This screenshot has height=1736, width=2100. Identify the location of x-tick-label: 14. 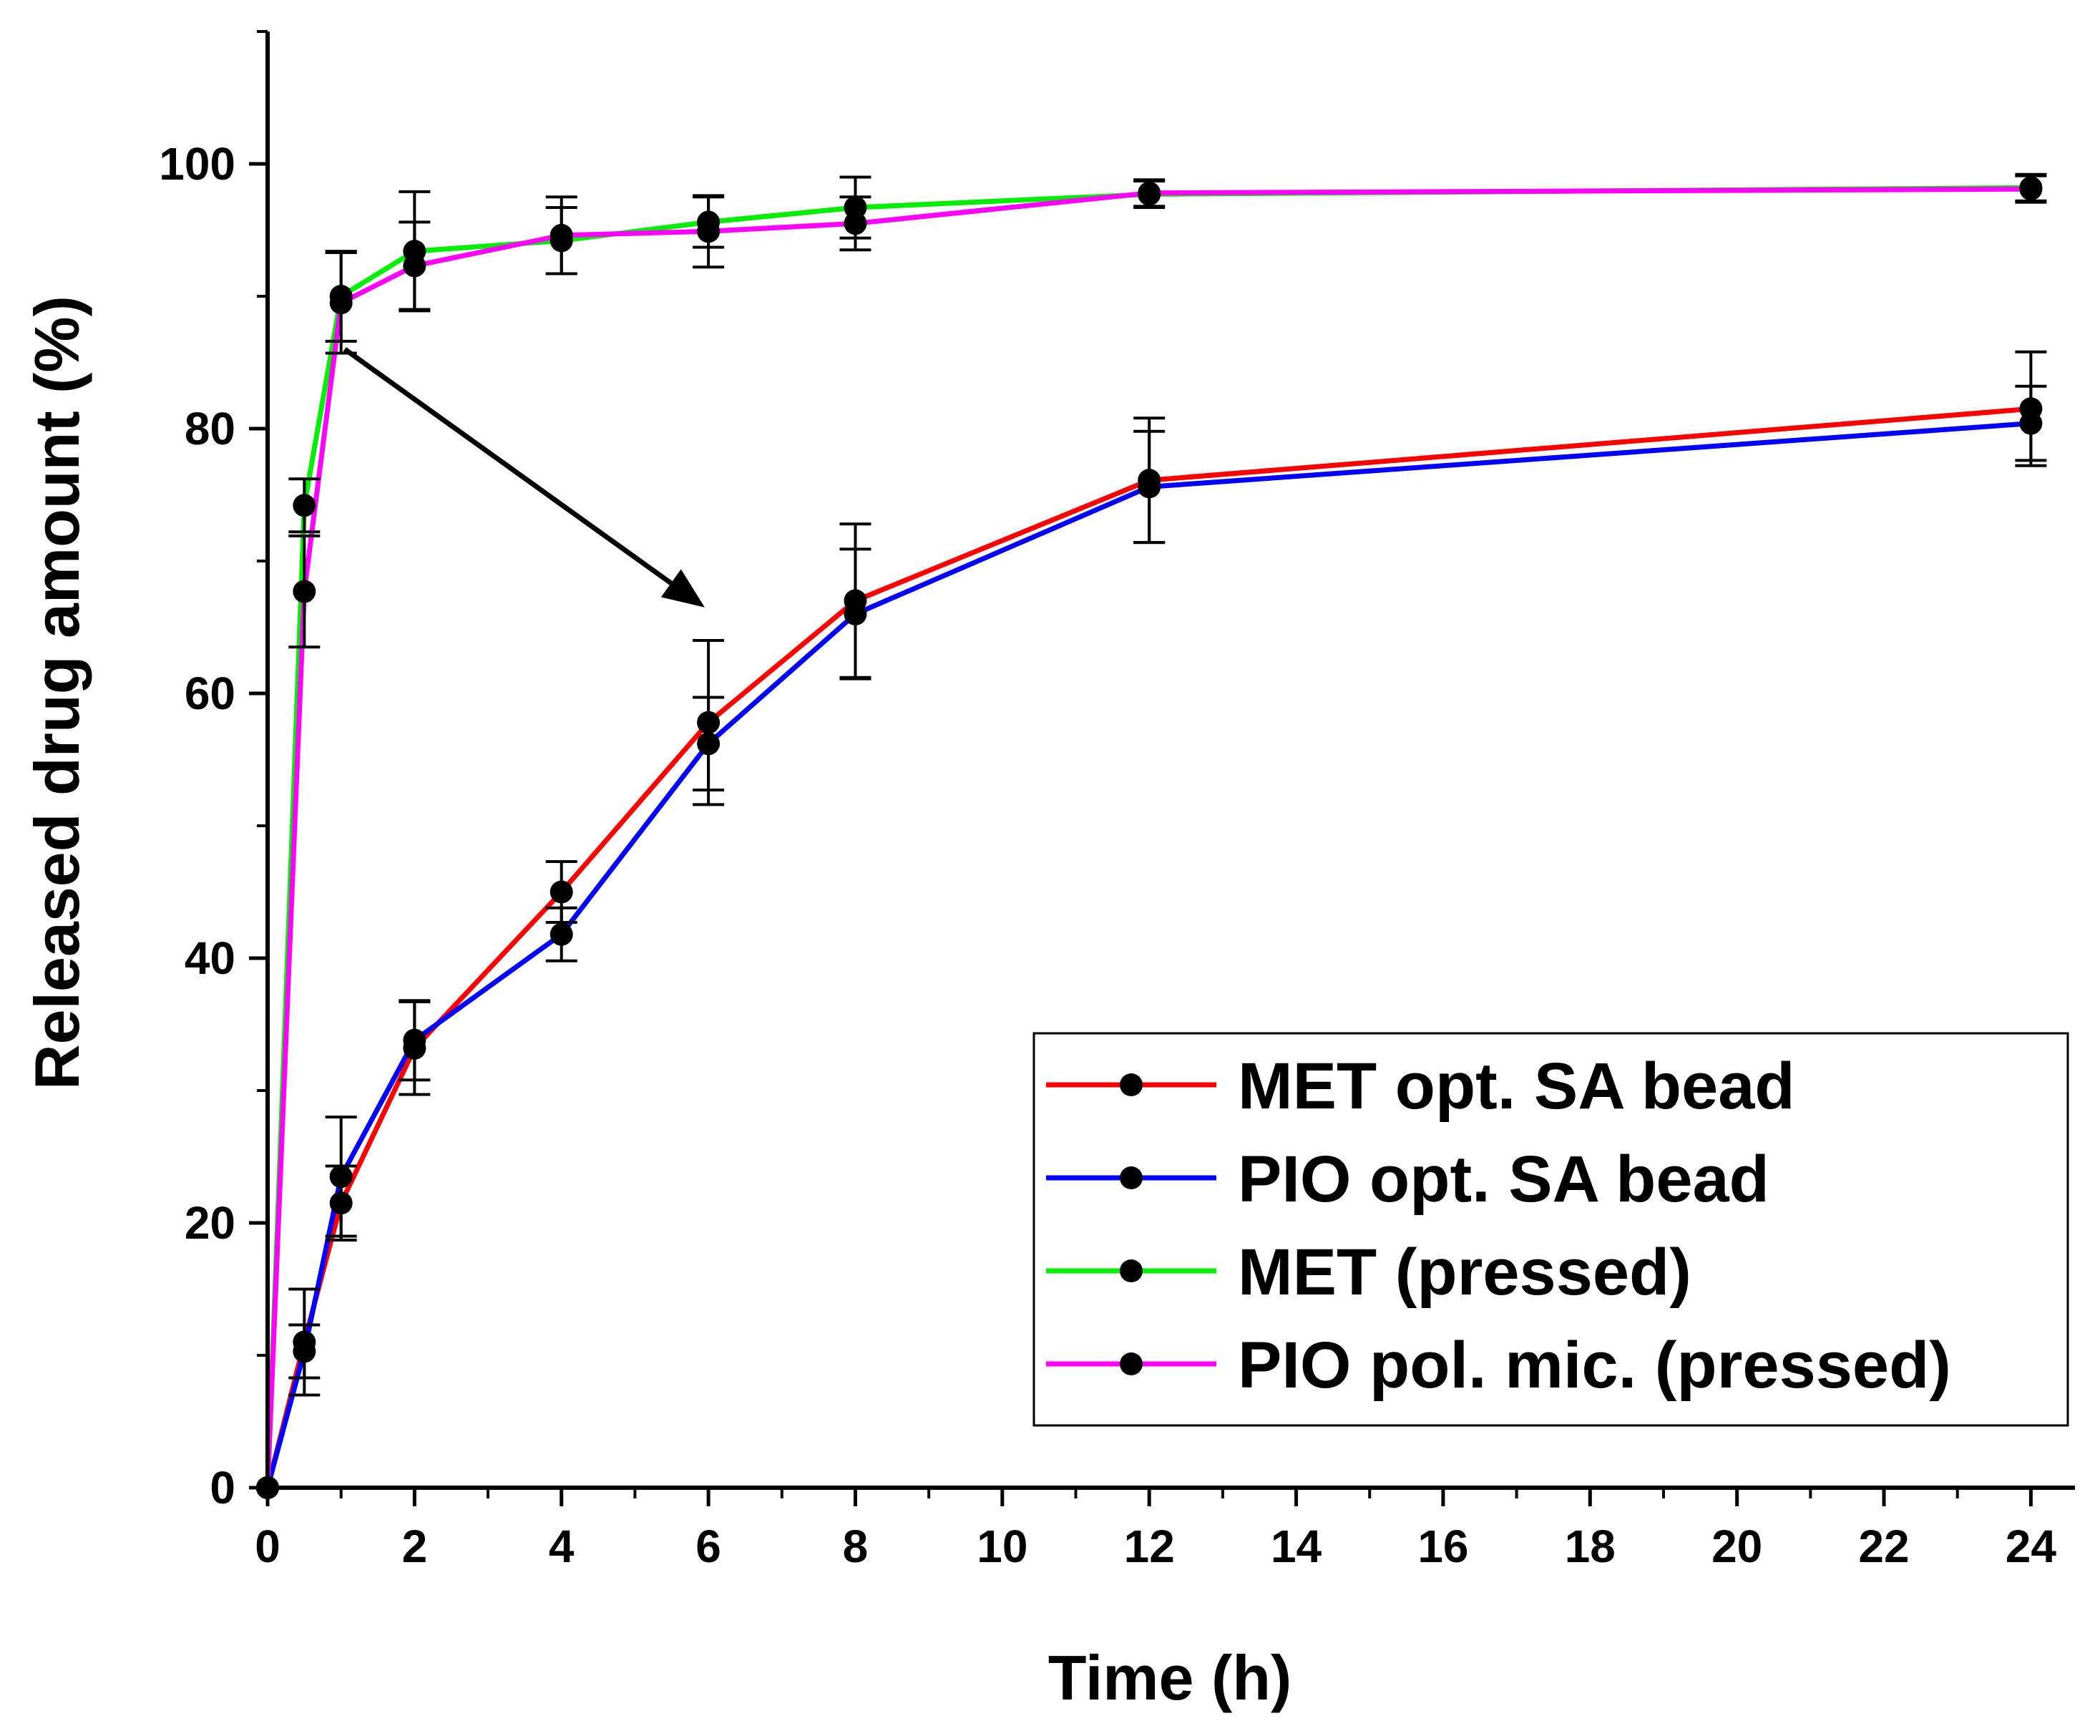
(1296, 1546).